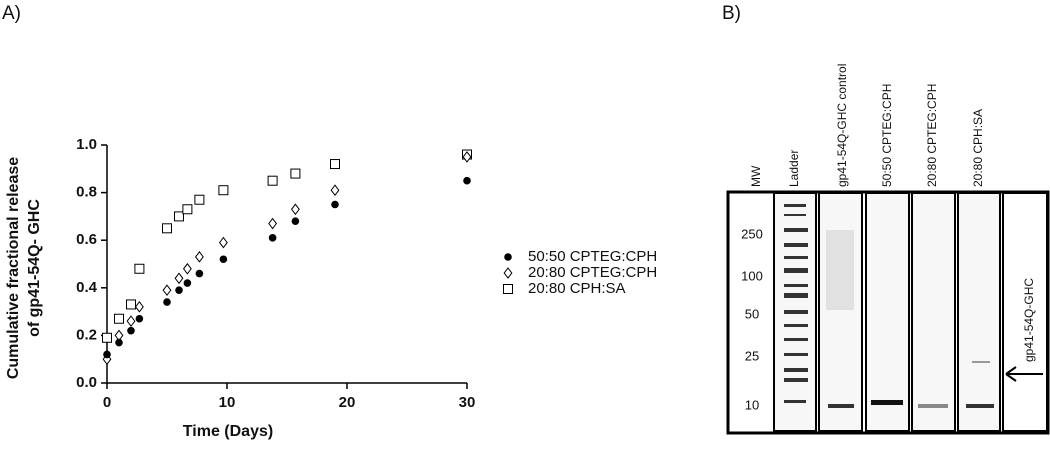 Image resolution: width=1050 pixels, height=449 pixels. I want to click on x-tick-label: 20, so click(347, 402).